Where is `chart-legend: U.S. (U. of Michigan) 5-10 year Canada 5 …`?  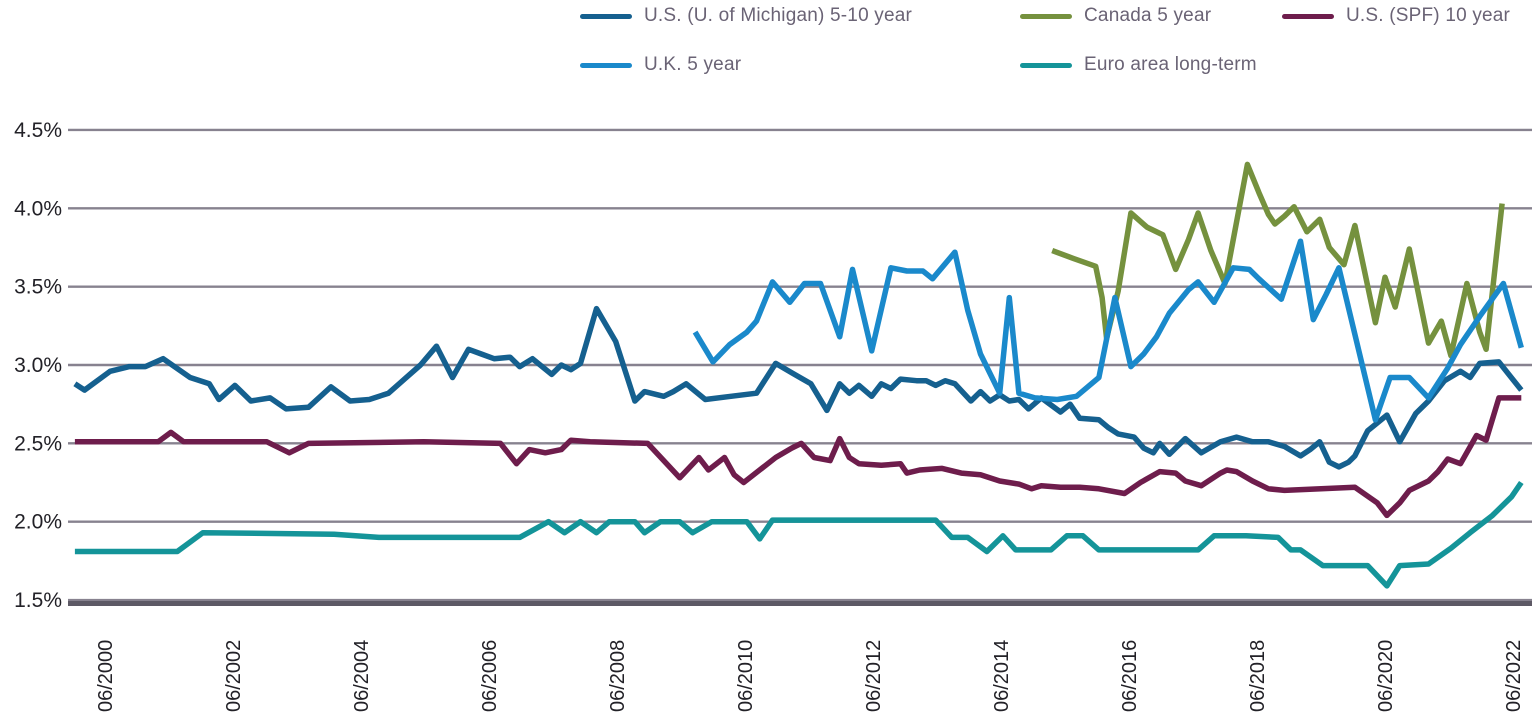
chart-legend: U.S. (U. of Michigan) 5-10 year Canada 5 … is located at coordinates (766, 45).